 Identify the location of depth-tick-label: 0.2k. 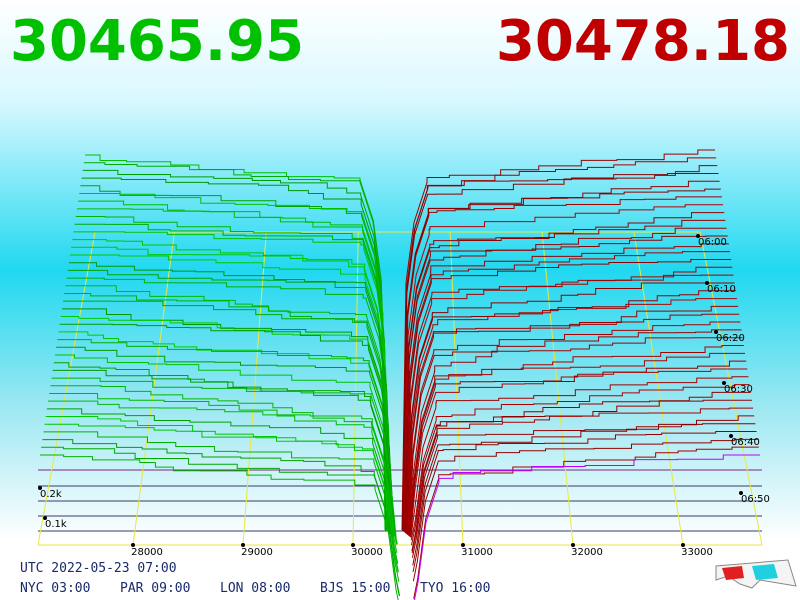
(51, 494).